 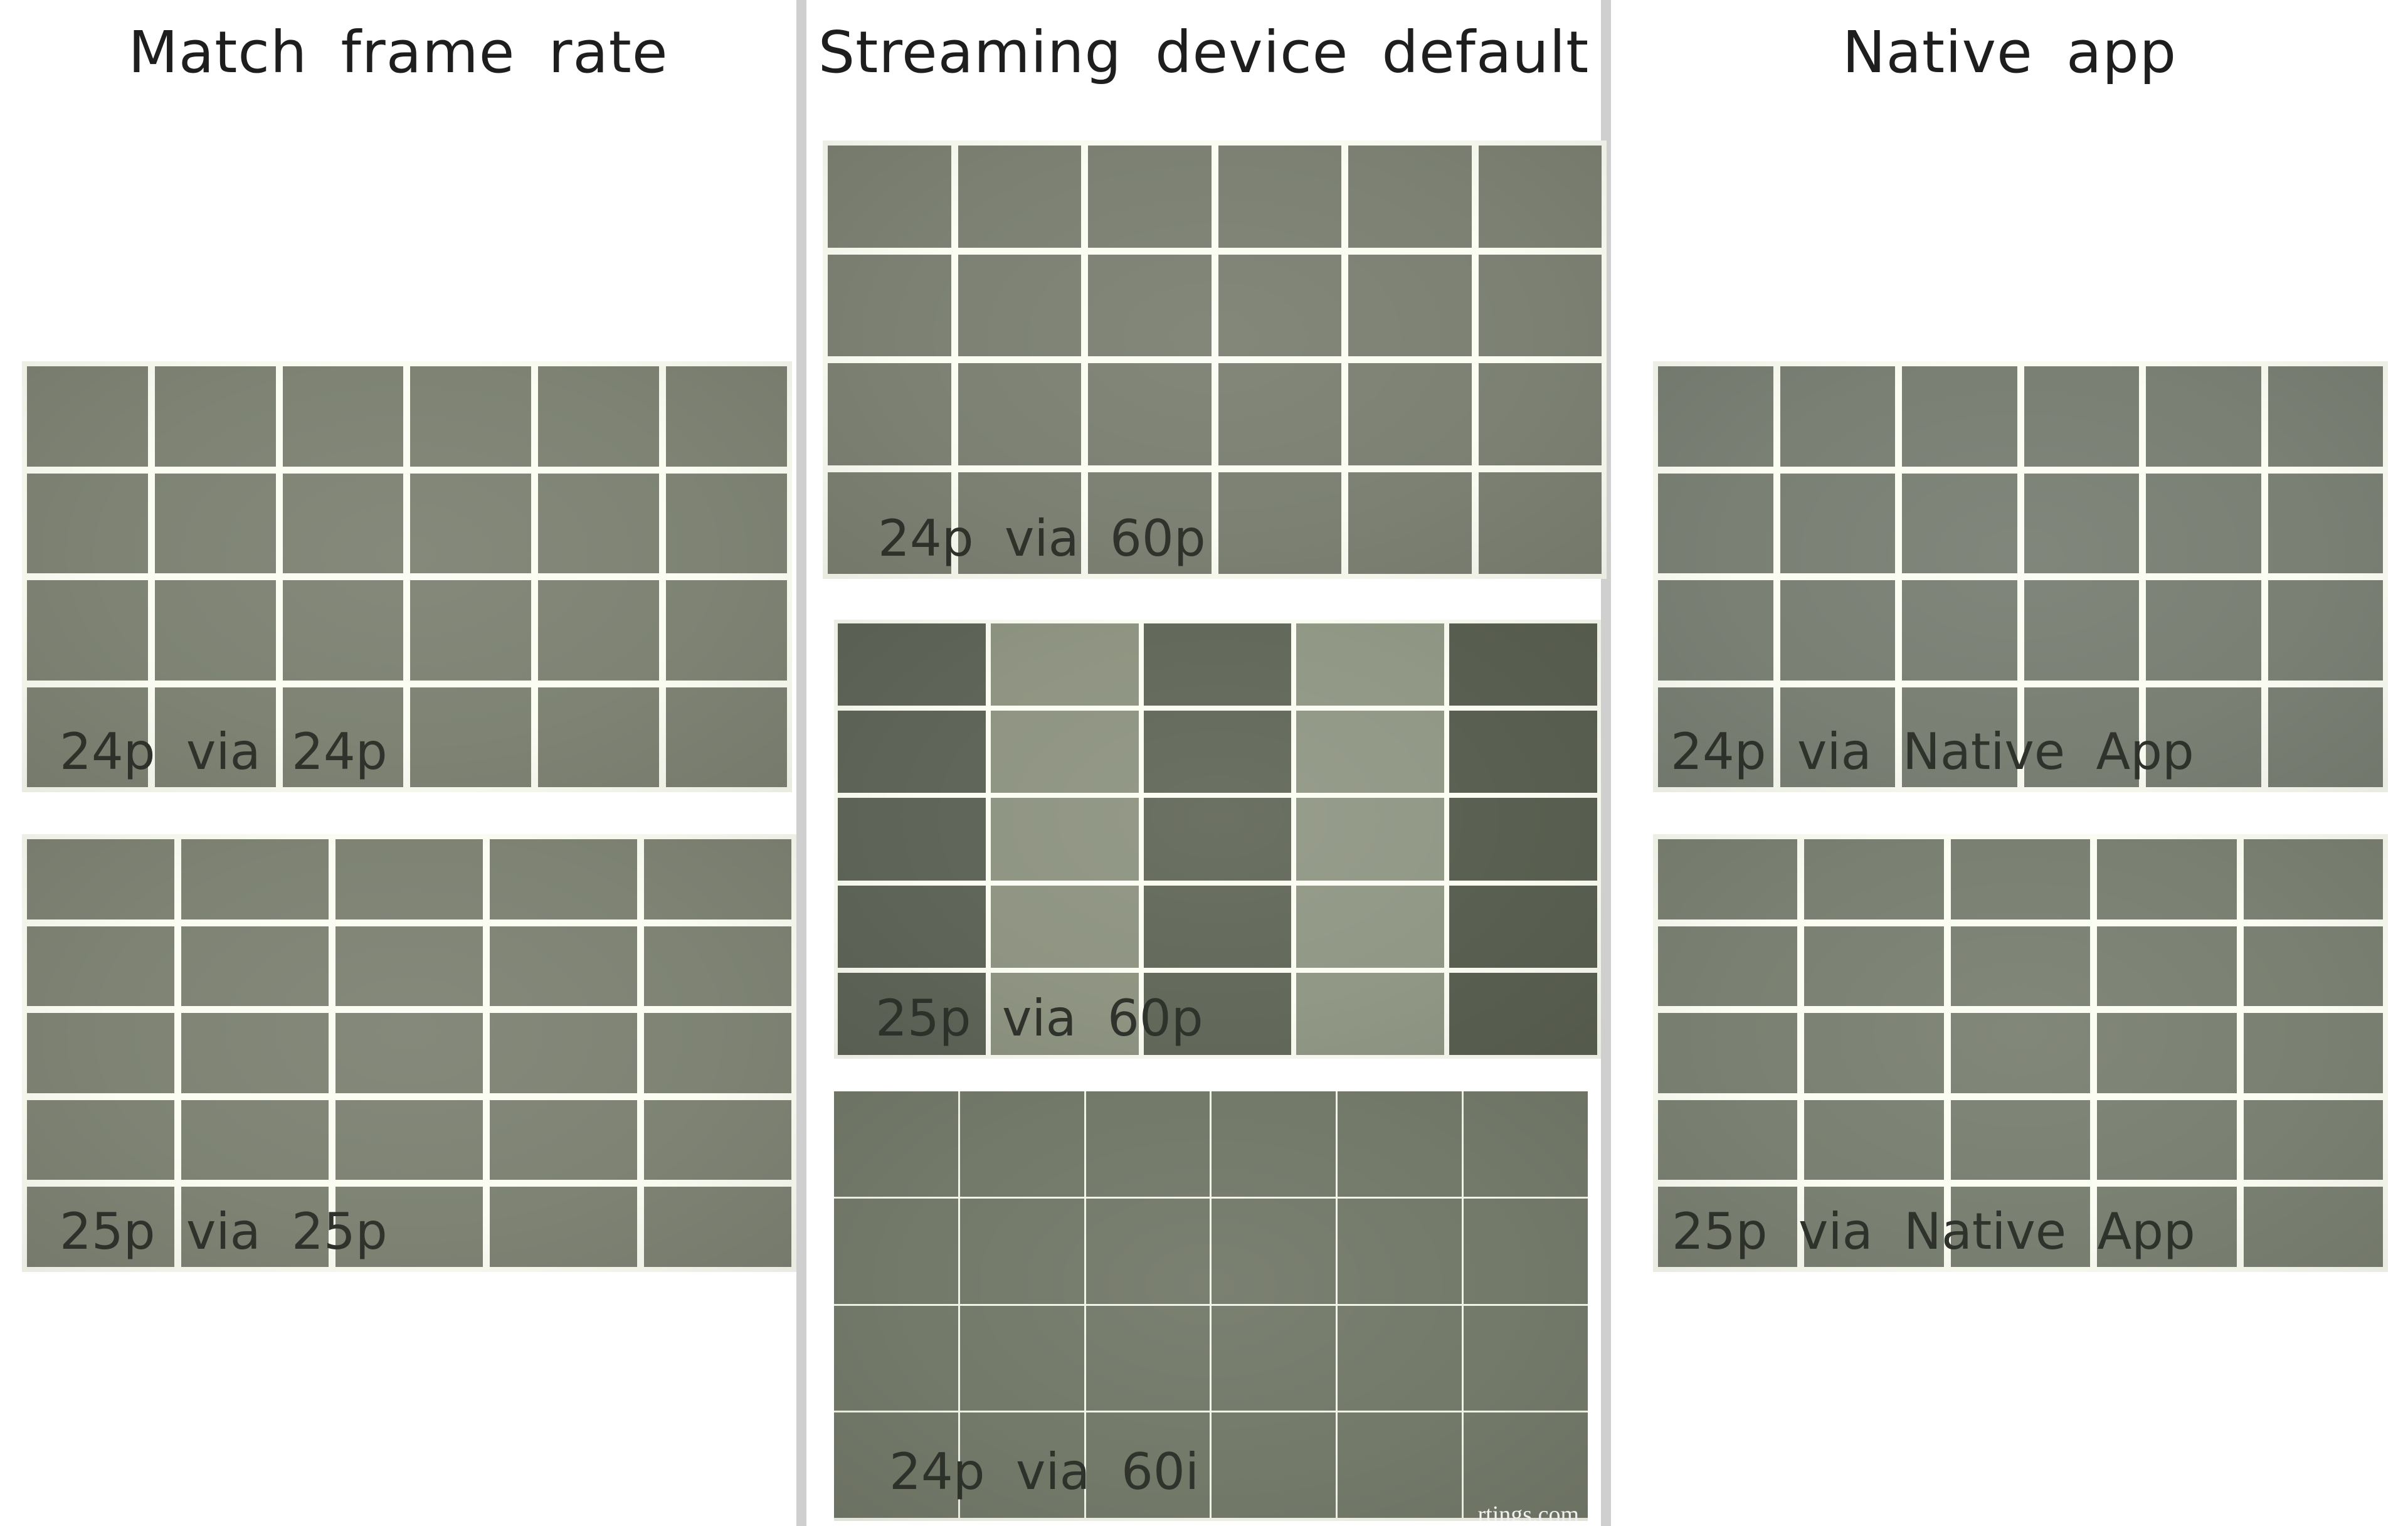 What do you see at coordinates (1932, 752) in the screenshot?
I see `pattern-label: 24p via Native App` at bounding box center [1932, 752].